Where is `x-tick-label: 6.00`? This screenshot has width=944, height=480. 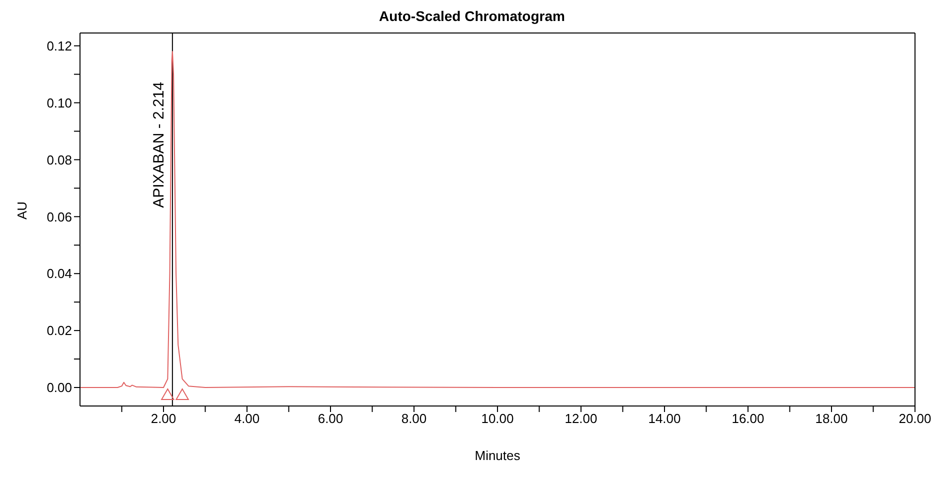 x-tick-label: 6.00 is located at coordinates (331, 418).